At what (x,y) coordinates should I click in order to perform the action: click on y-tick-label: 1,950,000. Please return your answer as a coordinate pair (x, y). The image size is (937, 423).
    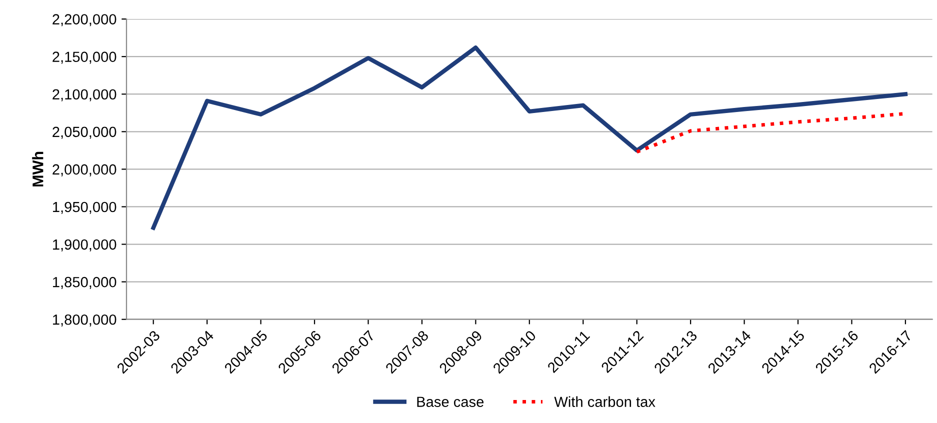
    Looking at the image, I should click on (84, 208).